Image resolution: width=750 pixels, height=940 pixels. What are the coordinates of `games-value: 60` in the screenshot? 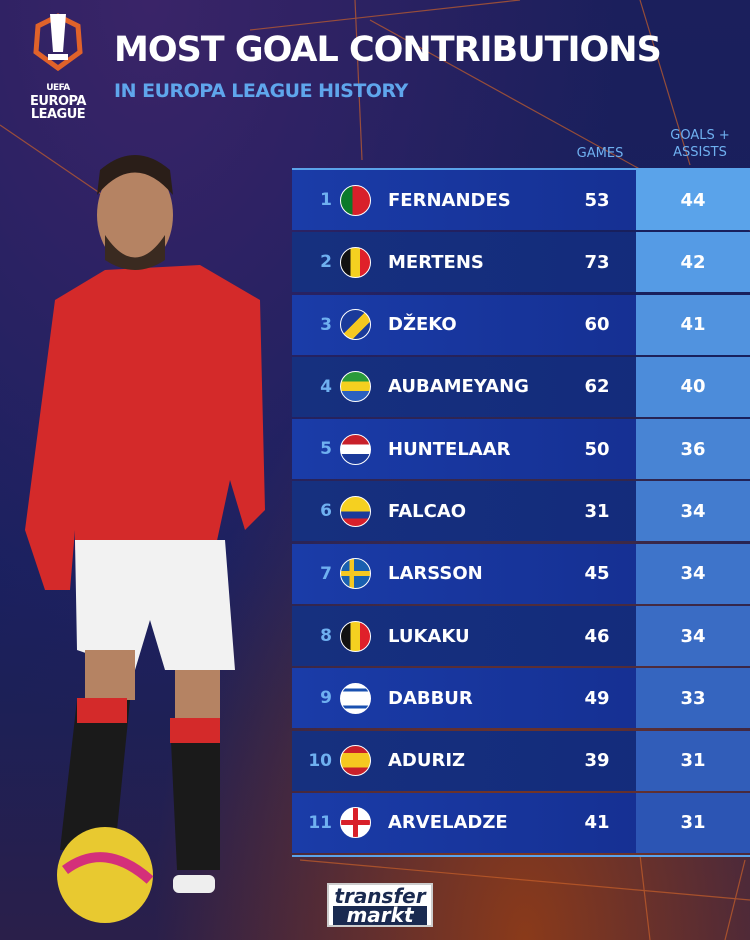 It's located at (597, 325).